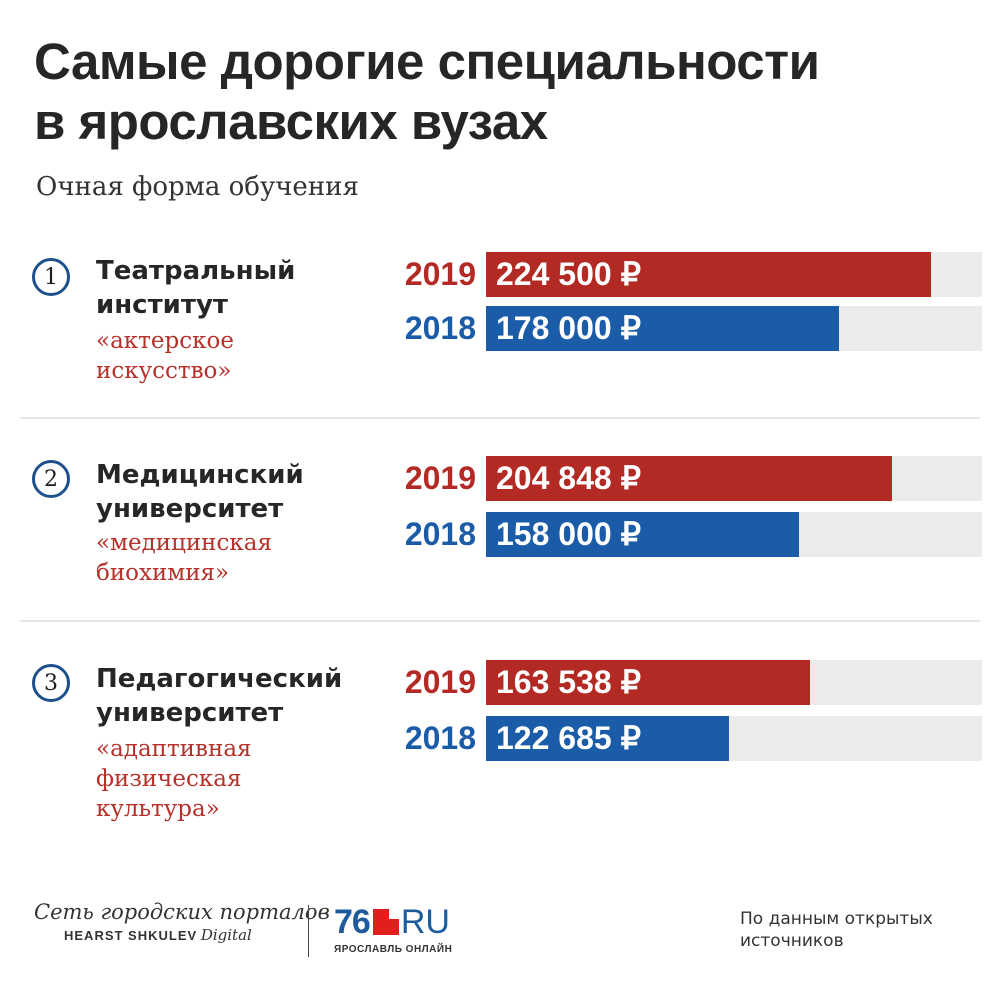  I want to click on institution-name: Медицинский университет, so click(241, 492).